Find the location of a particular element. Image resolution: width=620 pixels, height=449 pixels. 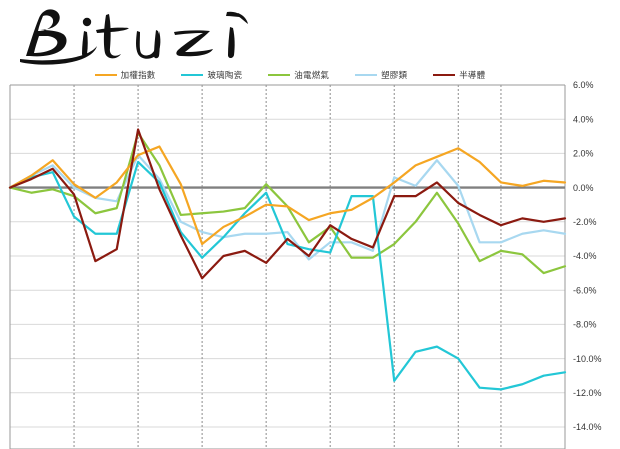

y-tick-label: 6.0% is located at coordinates (583, 85).